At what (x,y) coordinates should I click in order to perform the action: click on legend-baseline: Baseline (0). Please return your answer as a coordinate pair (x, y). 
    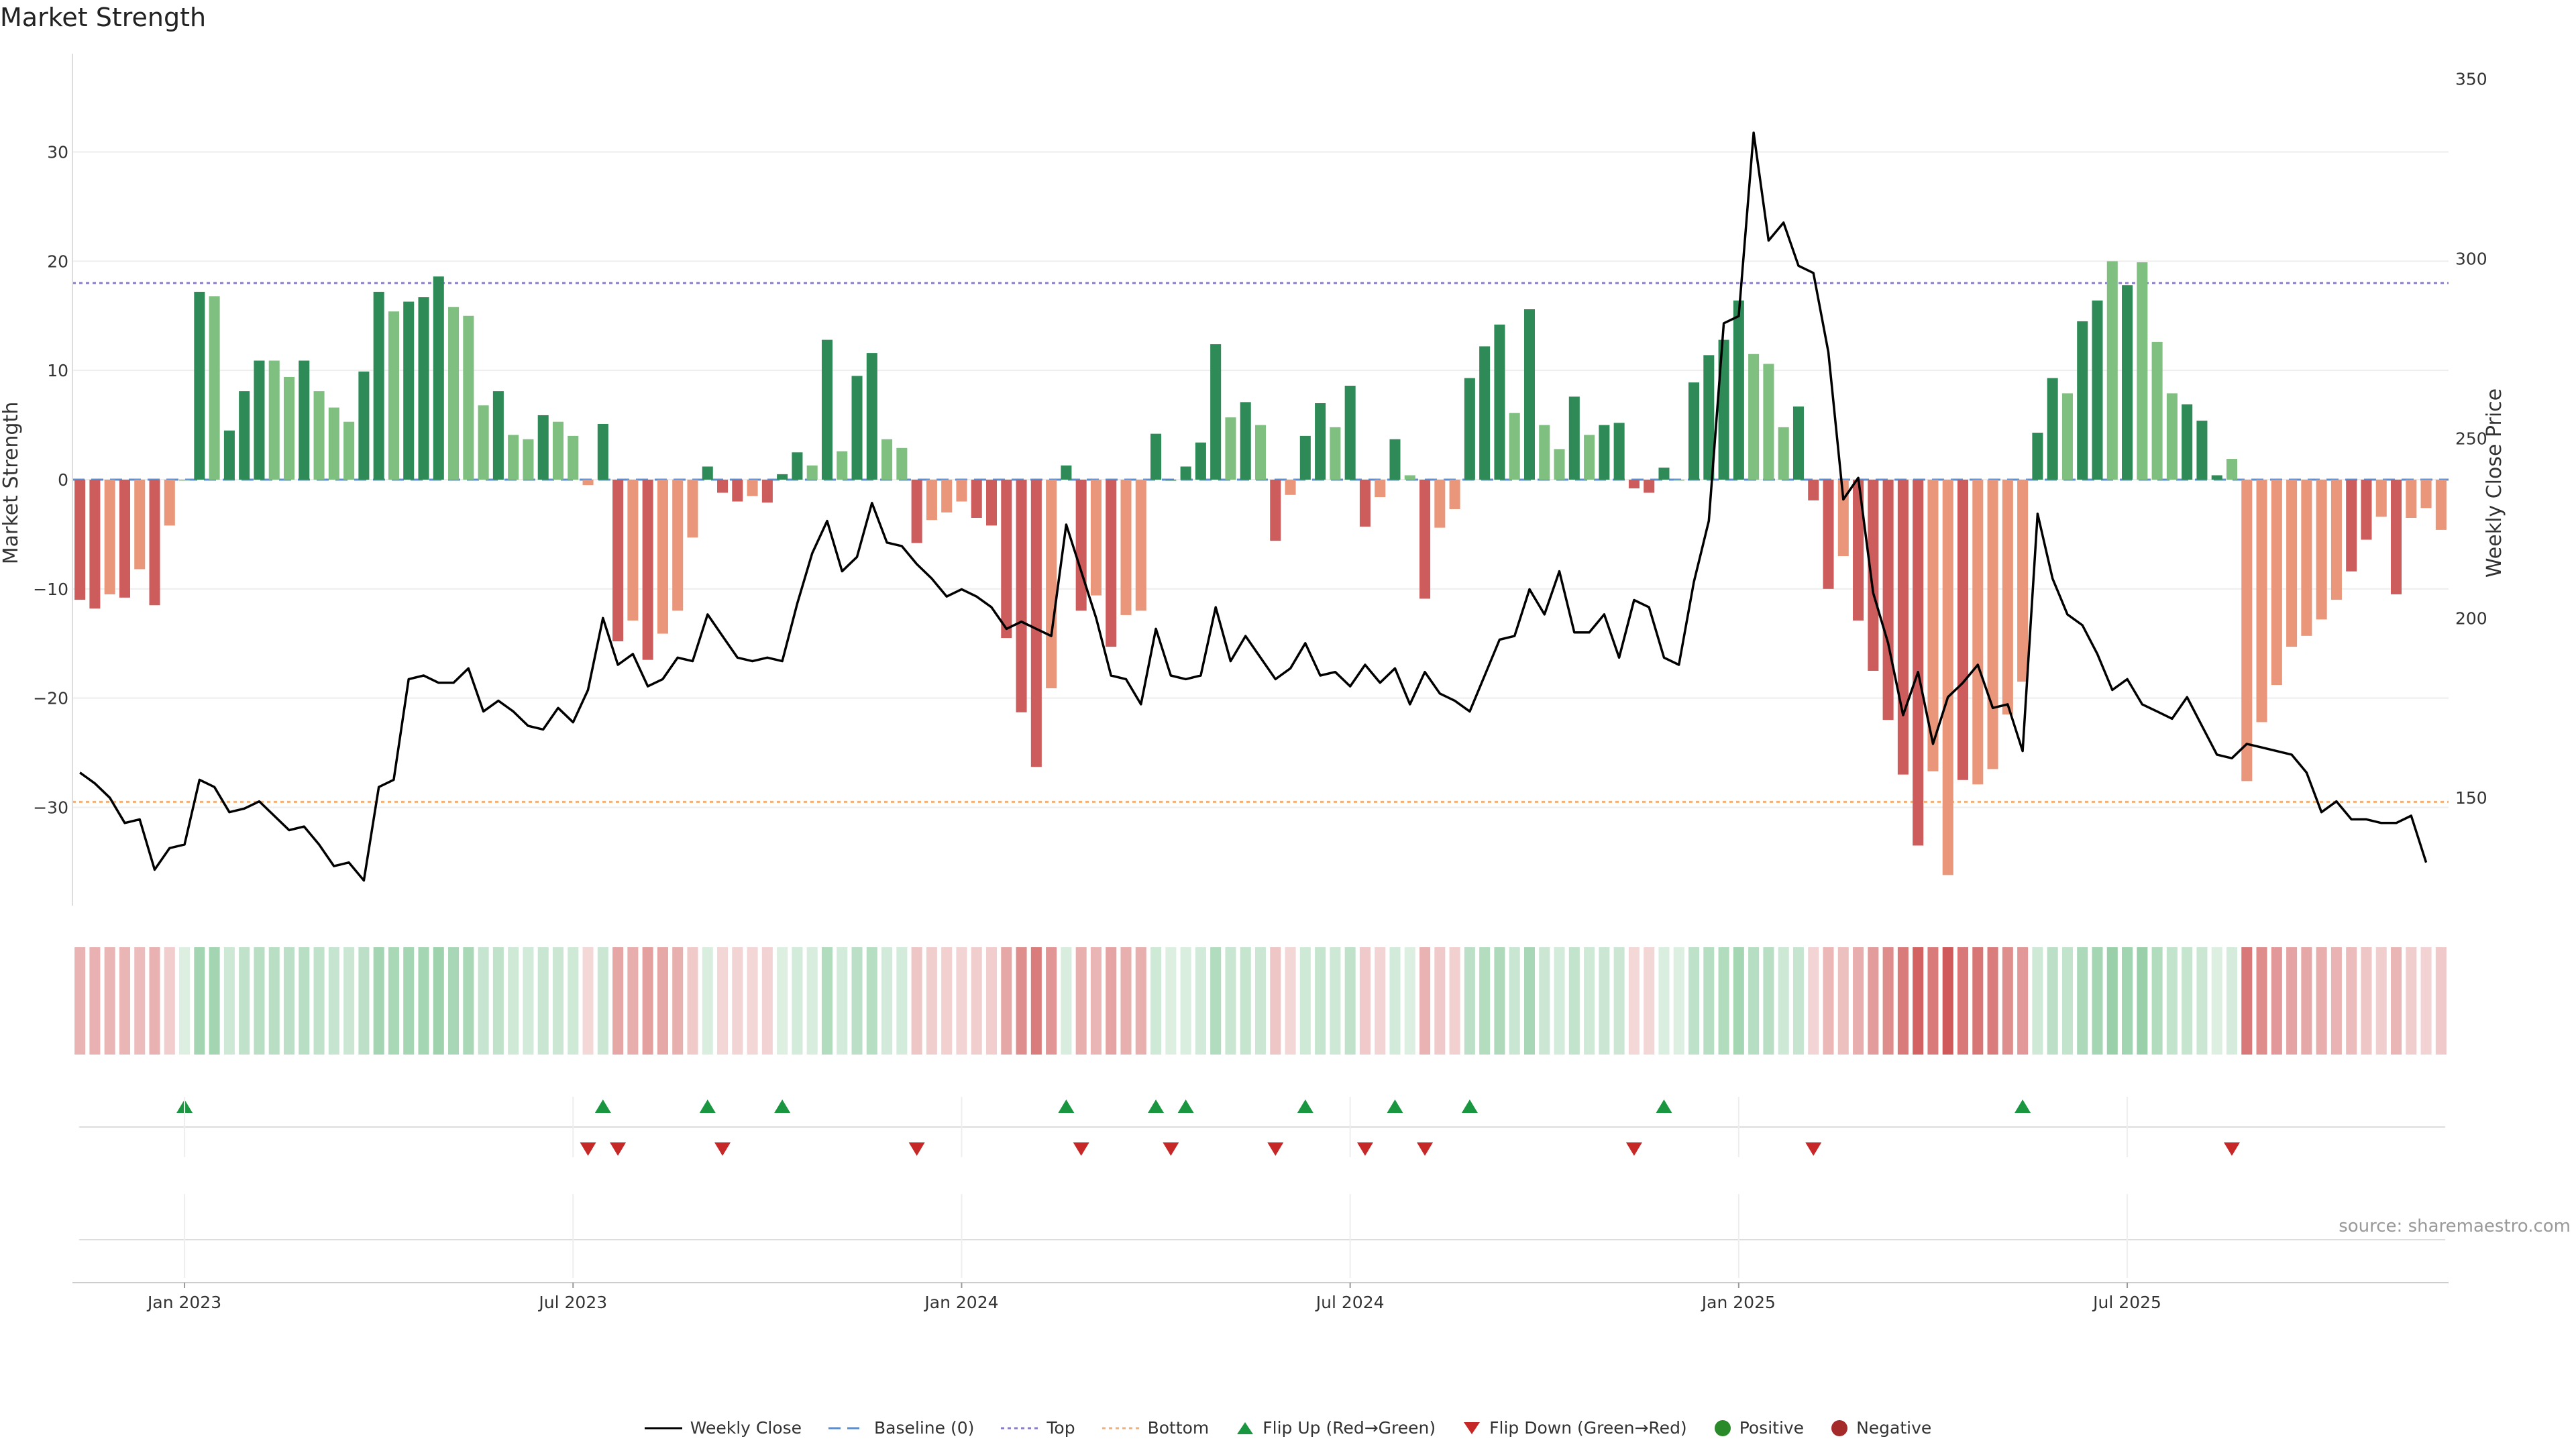
    Looking at the image, I should click on (901, 1428).